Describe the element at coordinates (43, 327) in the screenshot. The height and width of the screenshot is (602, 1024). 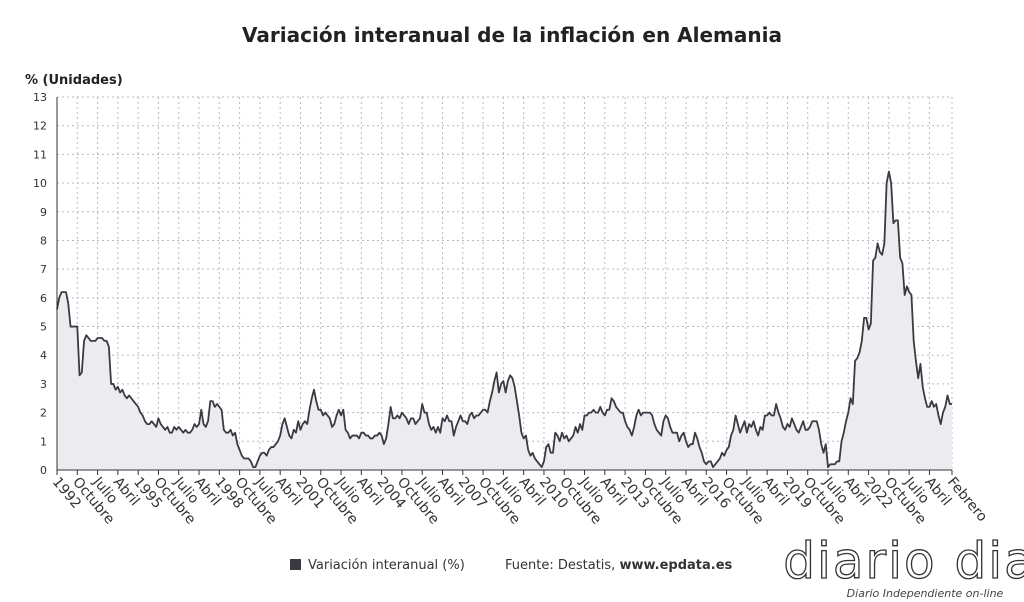
I see `y-tick-label: 5` at that location.